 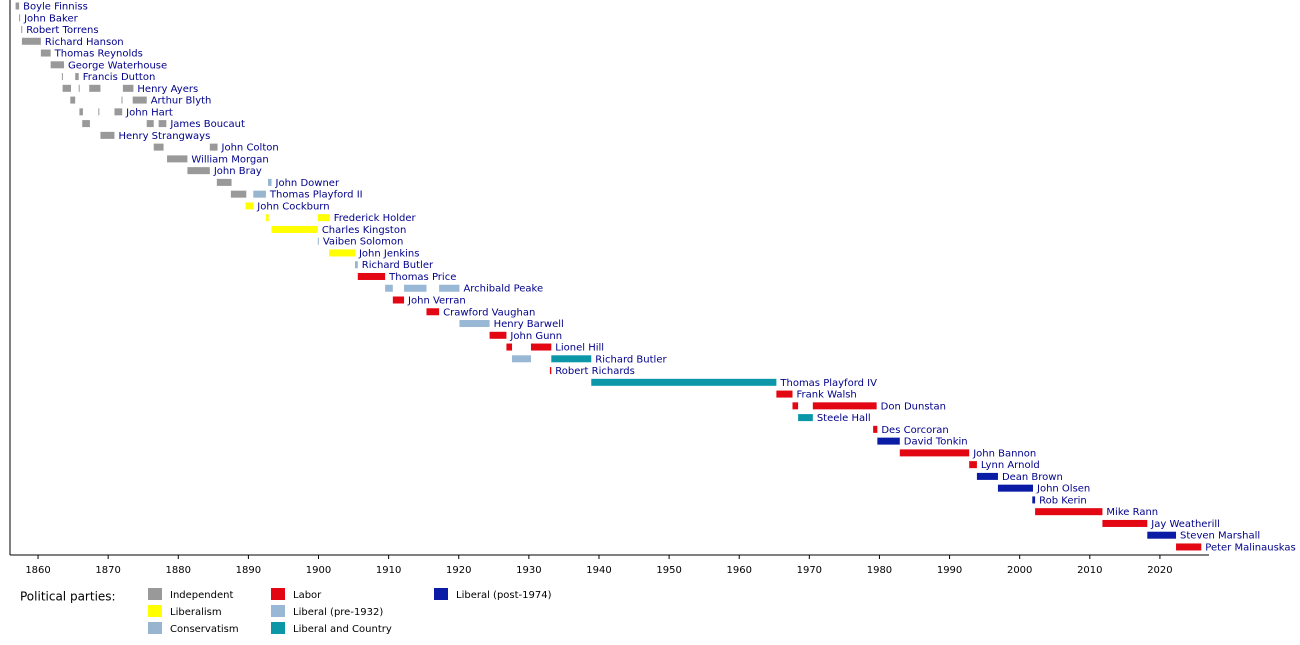 I want to click on premier-label: Peter Malinauskas, so click(x=1250, y=547).